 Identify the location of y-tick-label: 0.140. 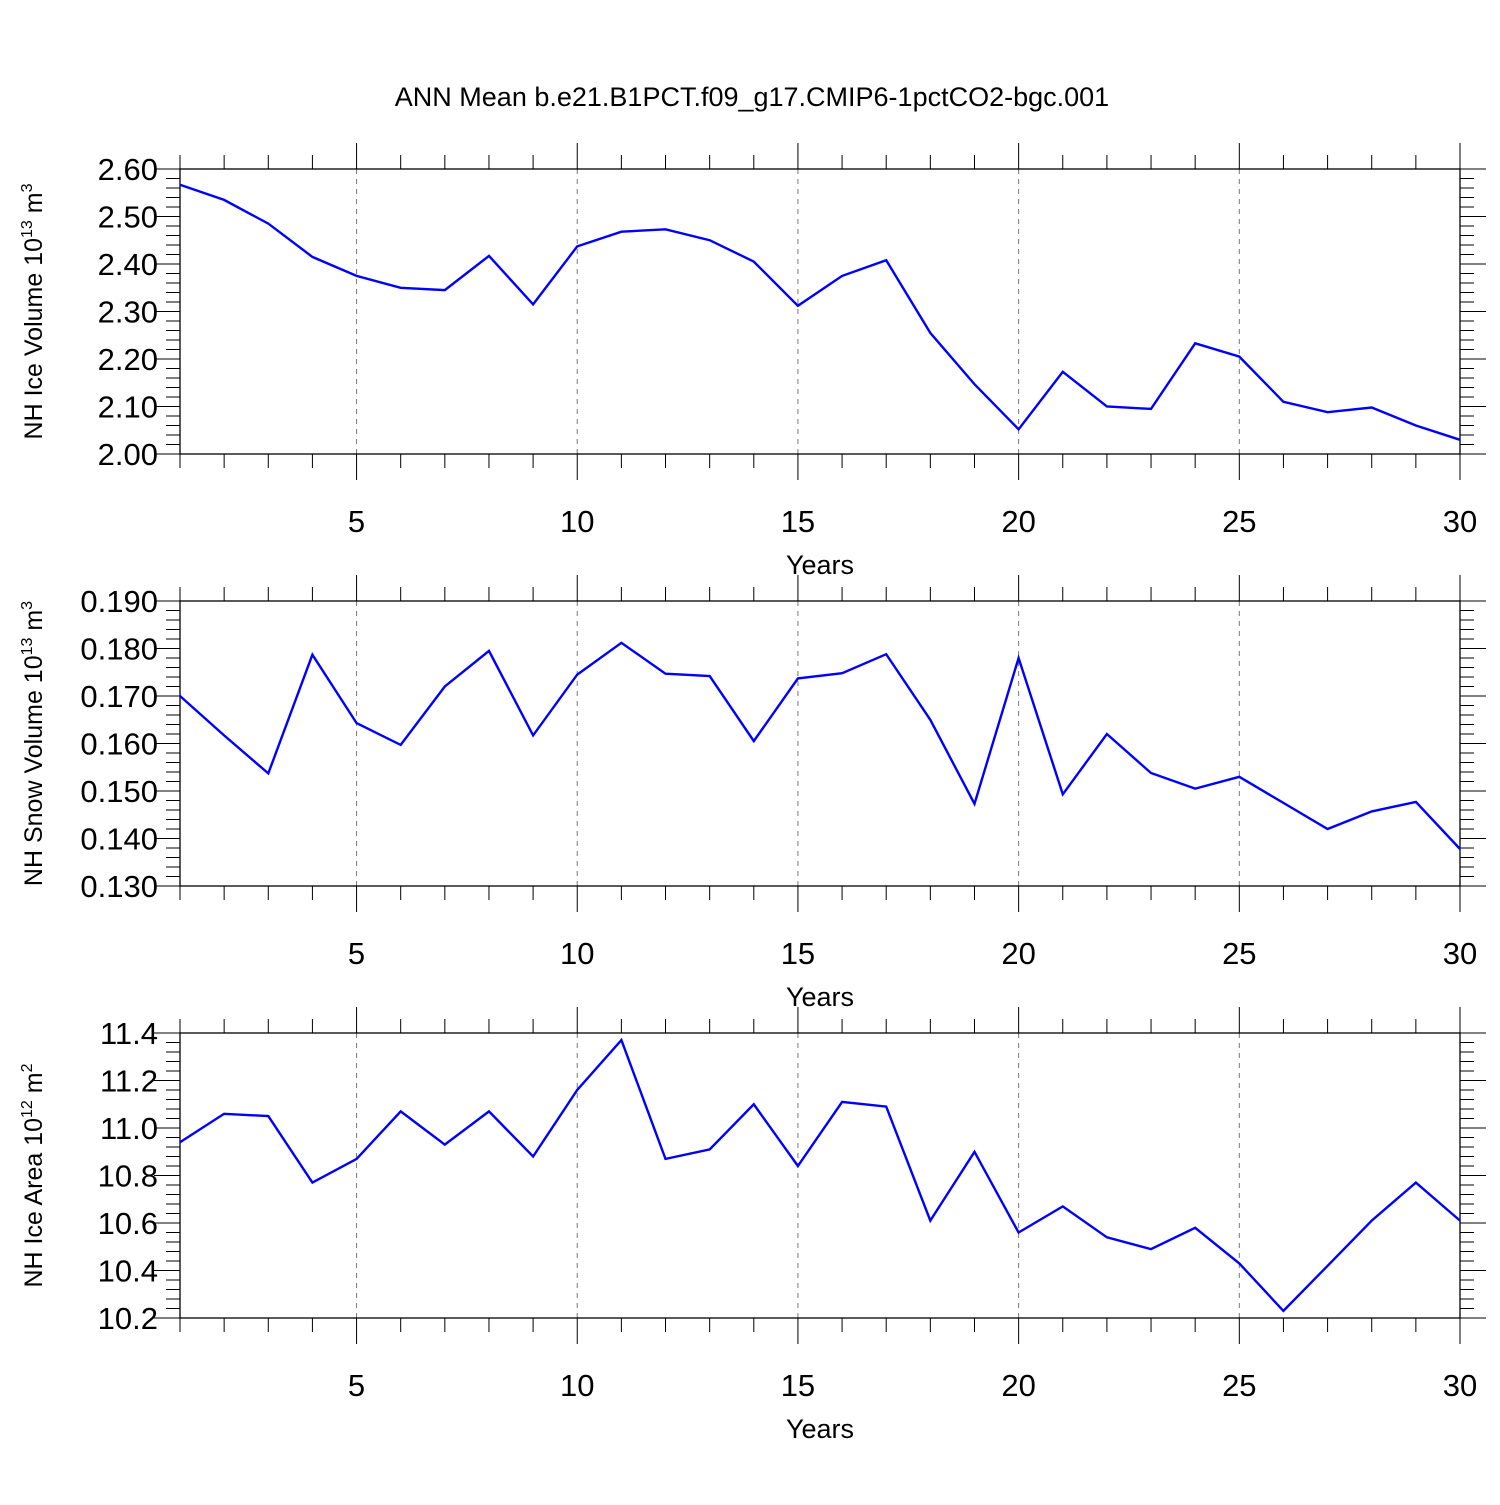
(119, 839).